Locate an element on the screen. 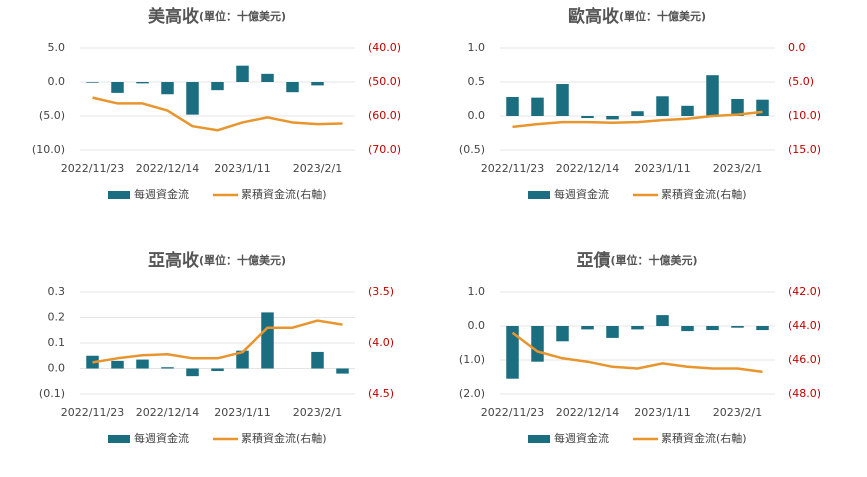 The height and width of the screenshot is (477, 867). y2-tick-label: (40.0) is located at coordinates (384, 47).